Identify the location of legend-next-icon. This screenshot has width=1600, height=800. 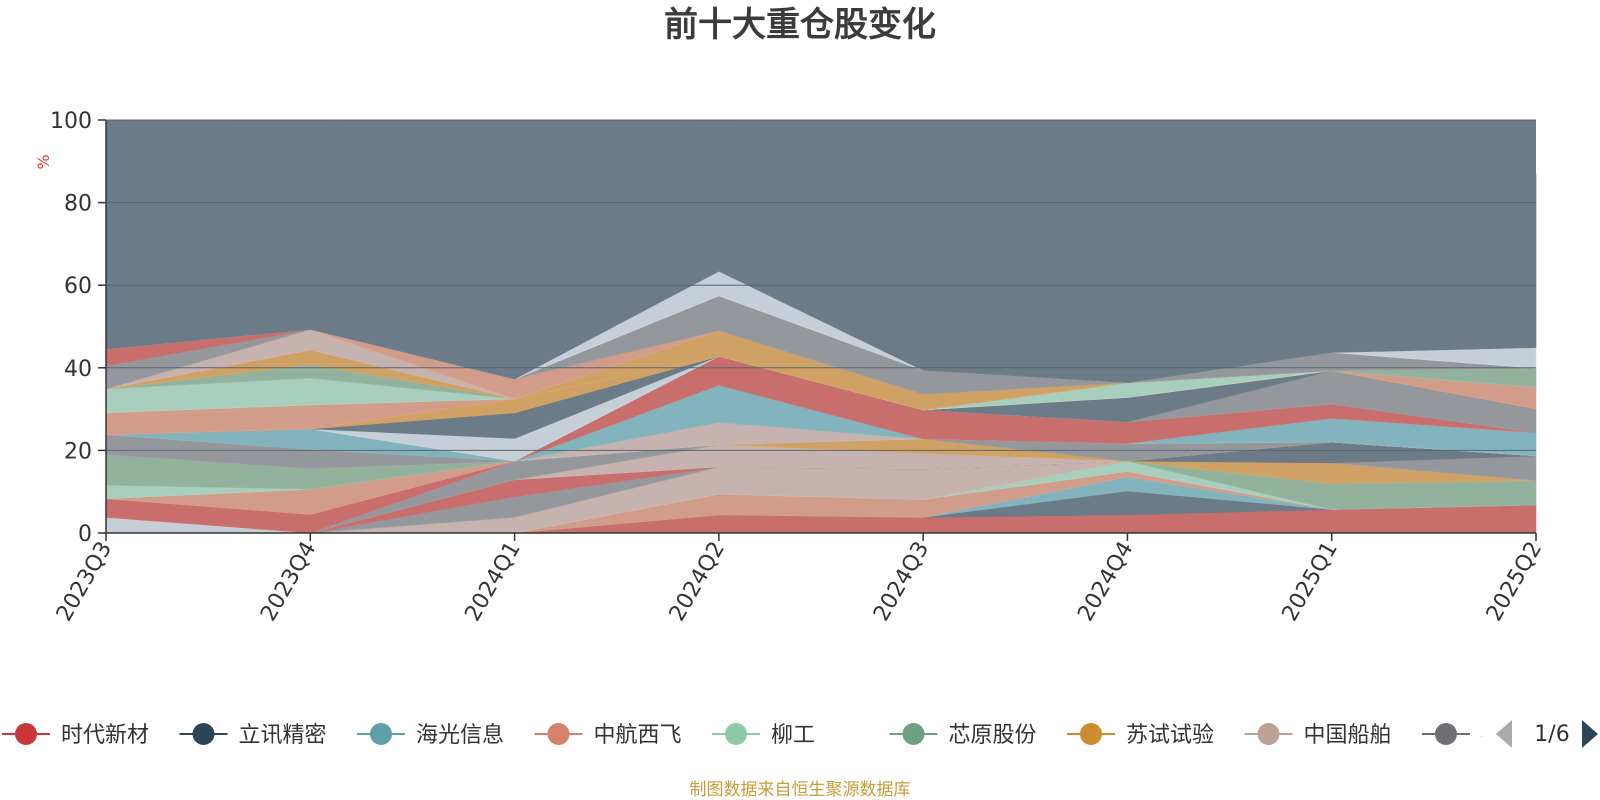
(1590, 734).